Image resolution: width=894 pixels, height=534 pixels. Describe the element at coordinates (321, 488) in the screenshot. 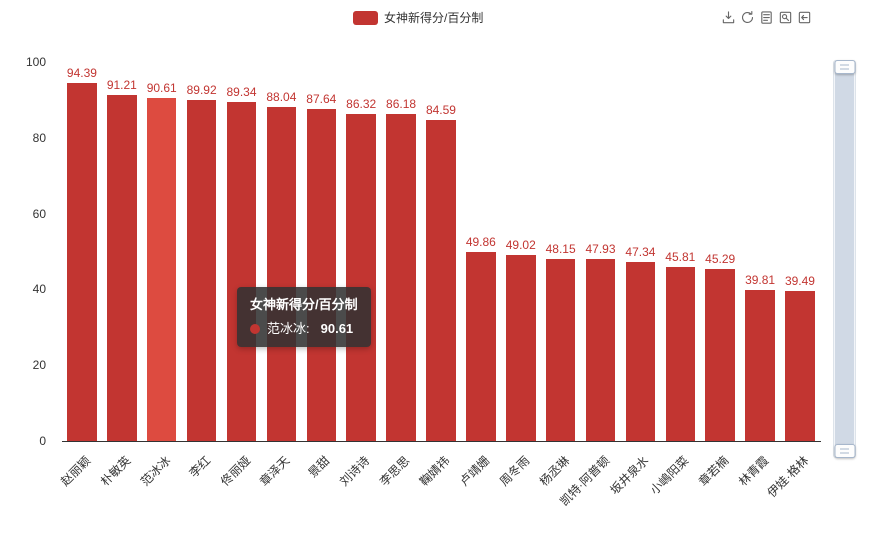

I see `x-axis-slot: 景甜` at that location.